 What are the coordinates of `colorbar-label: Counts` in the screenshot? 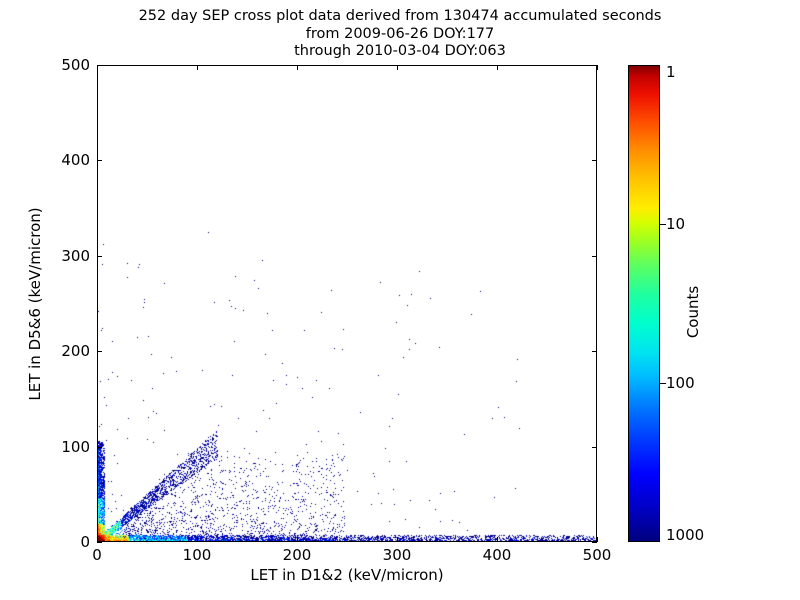 It's located at (693, 312).